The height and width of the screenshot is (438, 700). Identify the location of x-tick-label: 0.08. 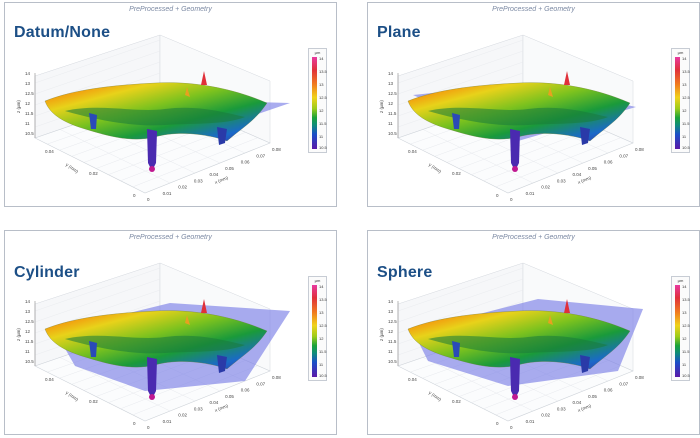
(639, 149).